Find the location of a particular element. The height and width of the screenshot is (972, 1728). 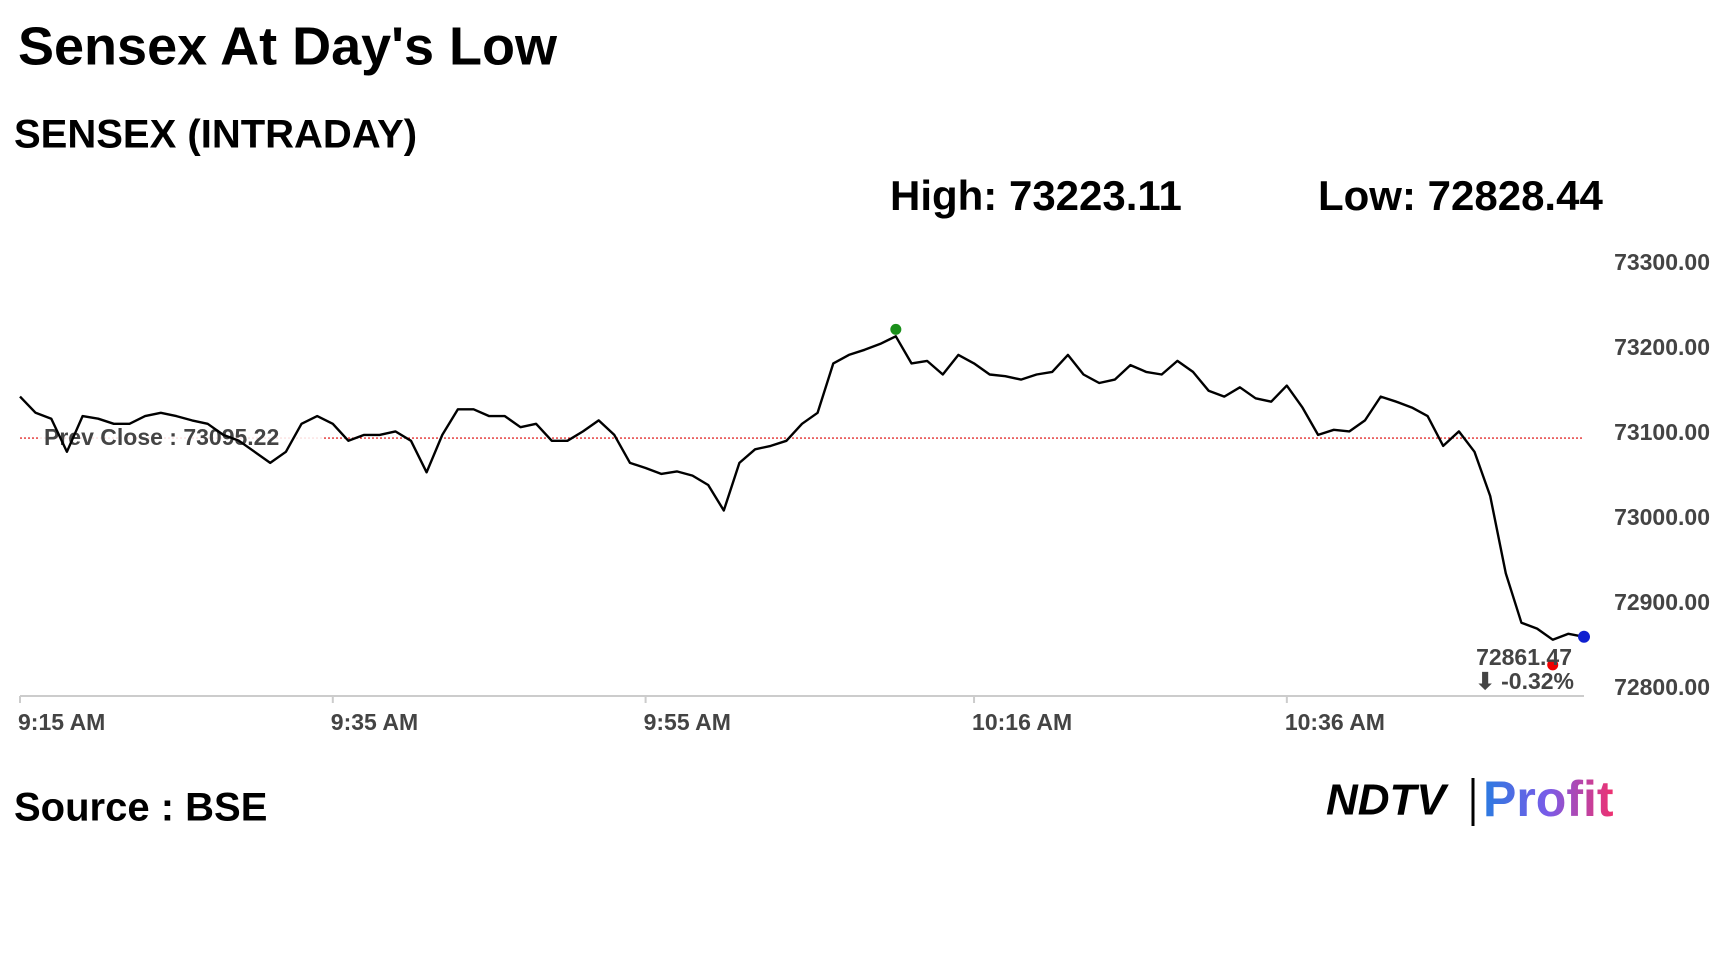

high-label: High: 73223.11 is located at coordinates (1036, 195).